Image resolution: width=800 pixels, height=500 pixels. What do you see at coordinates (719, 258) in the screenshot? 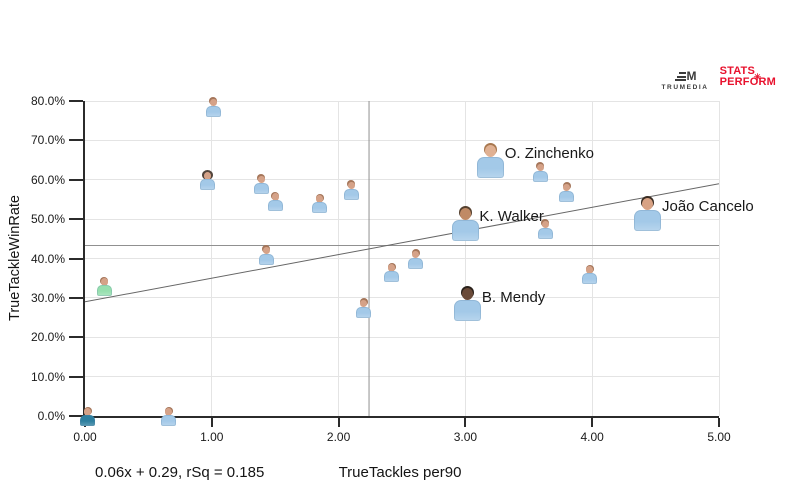
I see `x-gridline` at bounding box center [719, 258].